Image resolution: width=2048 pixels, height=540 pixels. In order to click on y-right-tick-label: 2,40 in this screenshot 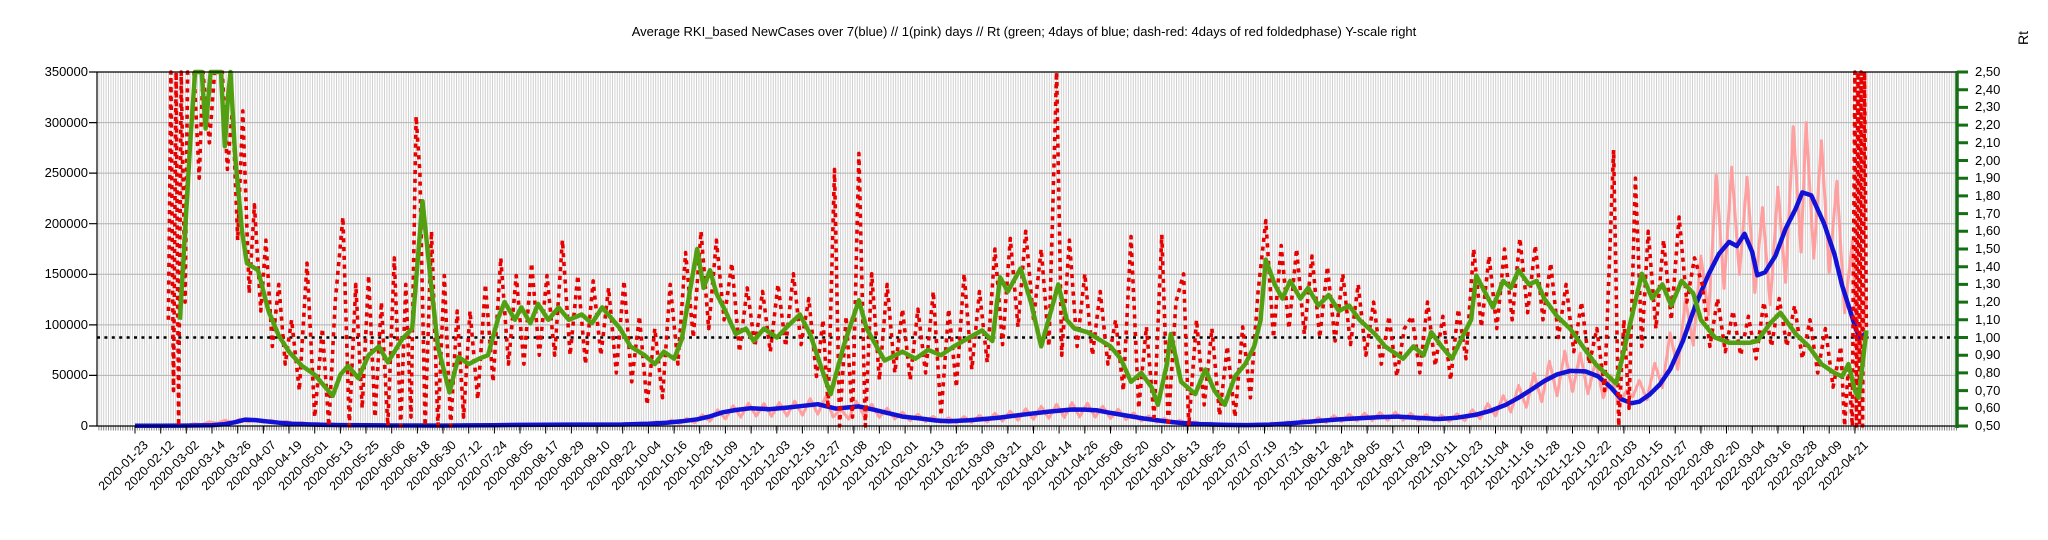, I will do `click(1988, 89)`.